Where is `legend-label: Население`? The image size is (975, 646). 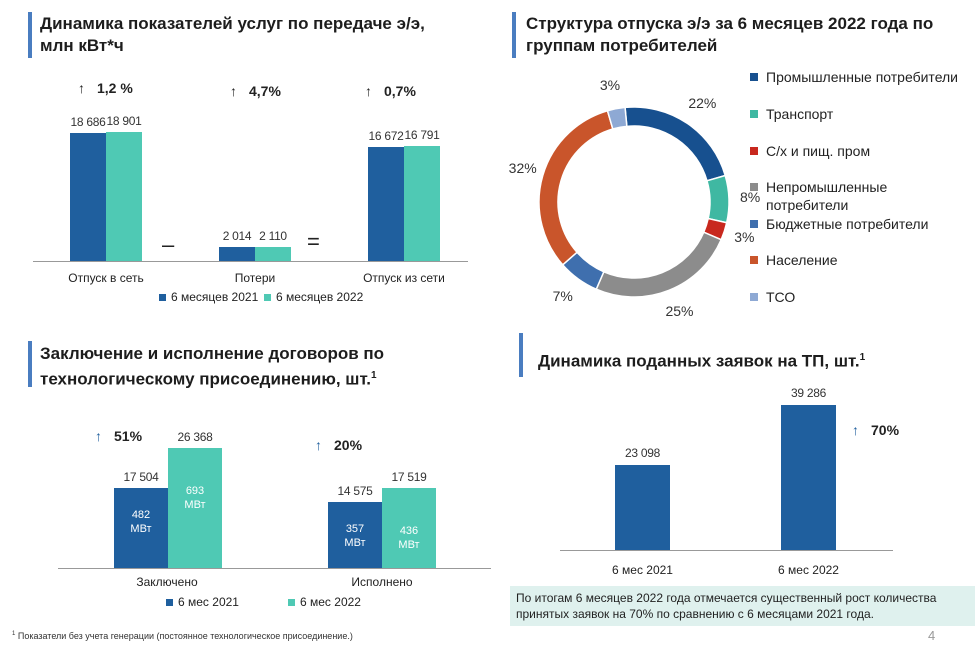
legend-label: Население is located at coordinates (802, 260).